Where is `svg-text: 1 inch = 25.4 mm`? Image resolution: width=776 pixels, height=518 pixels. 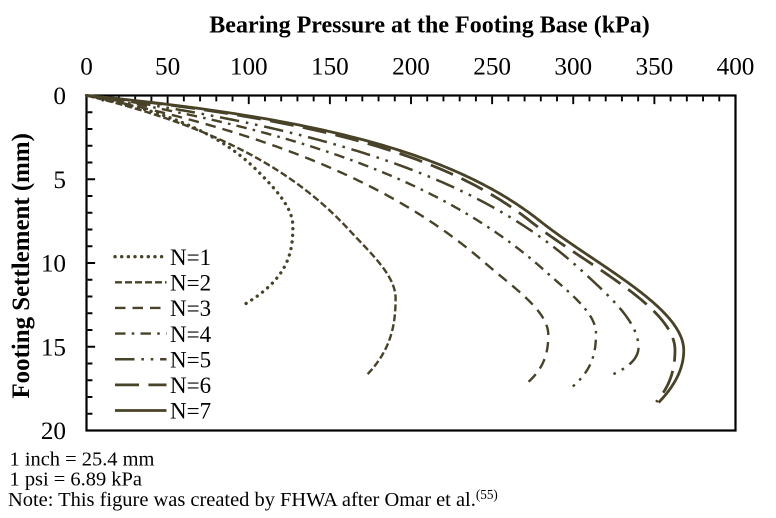
svg-text: 1 inch = 25.4 mm is located at coordinates (82, 459).